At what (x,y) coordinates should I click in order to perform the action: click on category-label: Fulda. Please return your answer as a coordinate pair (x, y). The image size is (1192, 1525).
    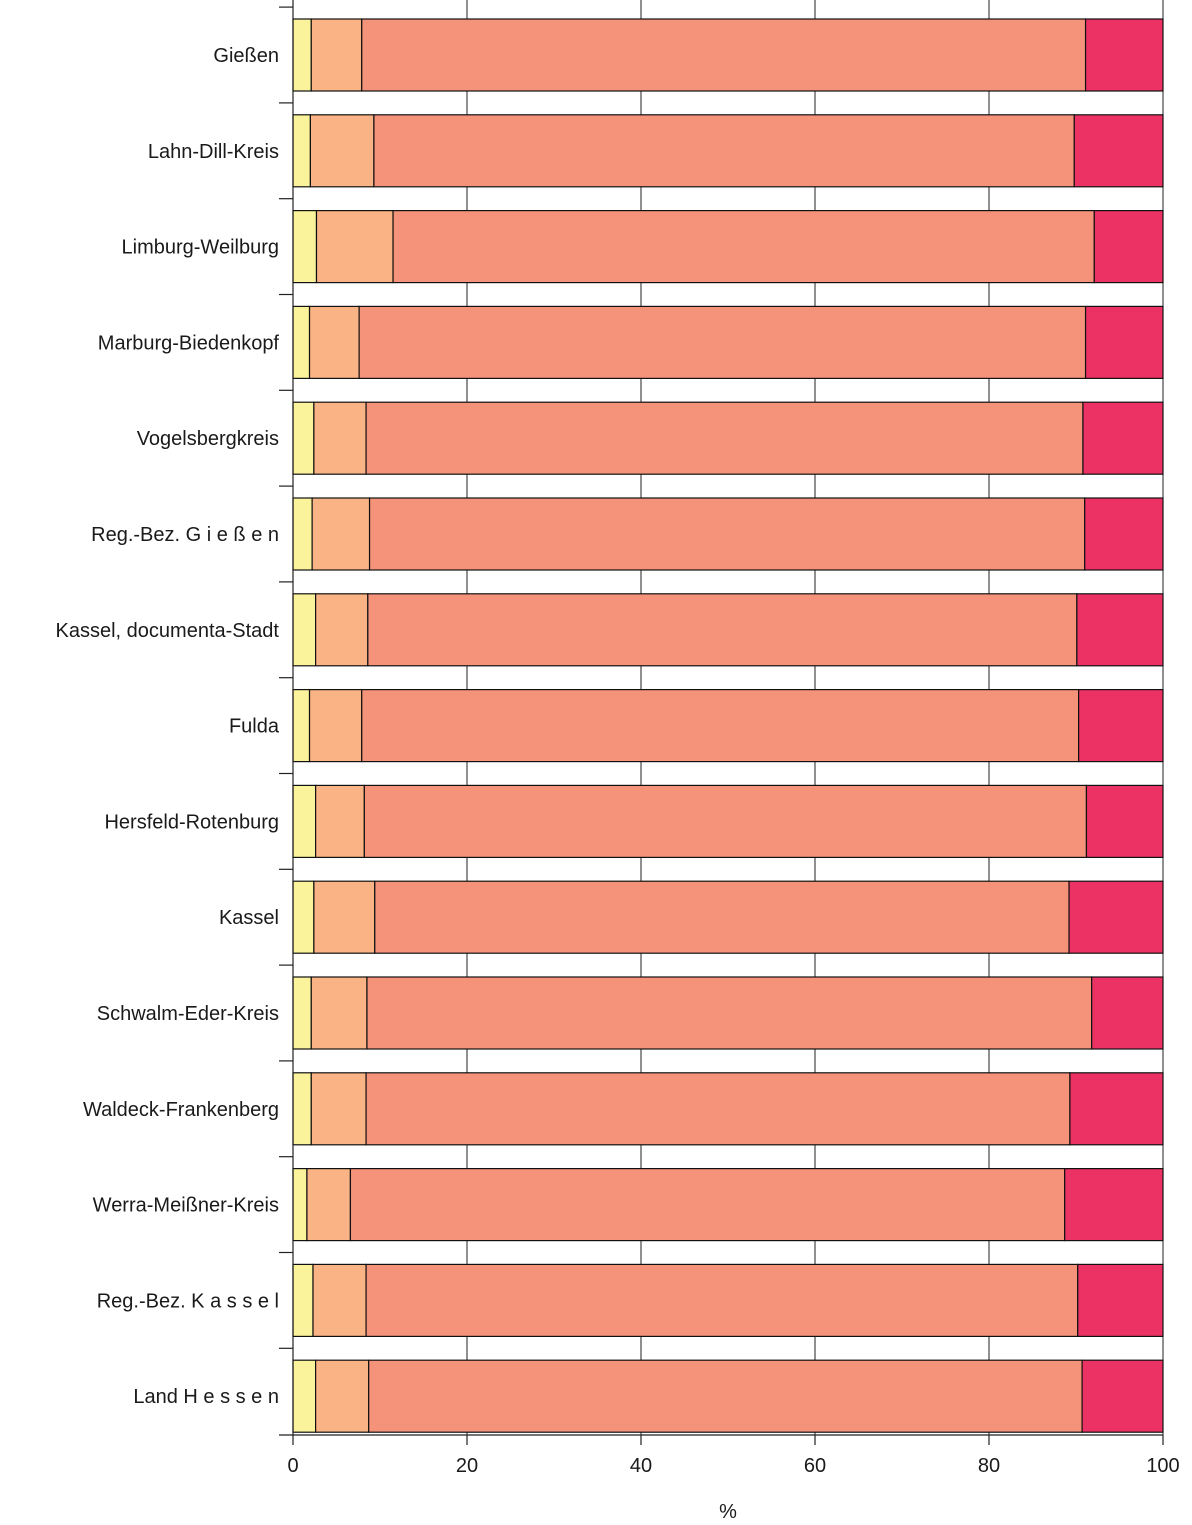
    Looking at the image, I should click on (254, 727).